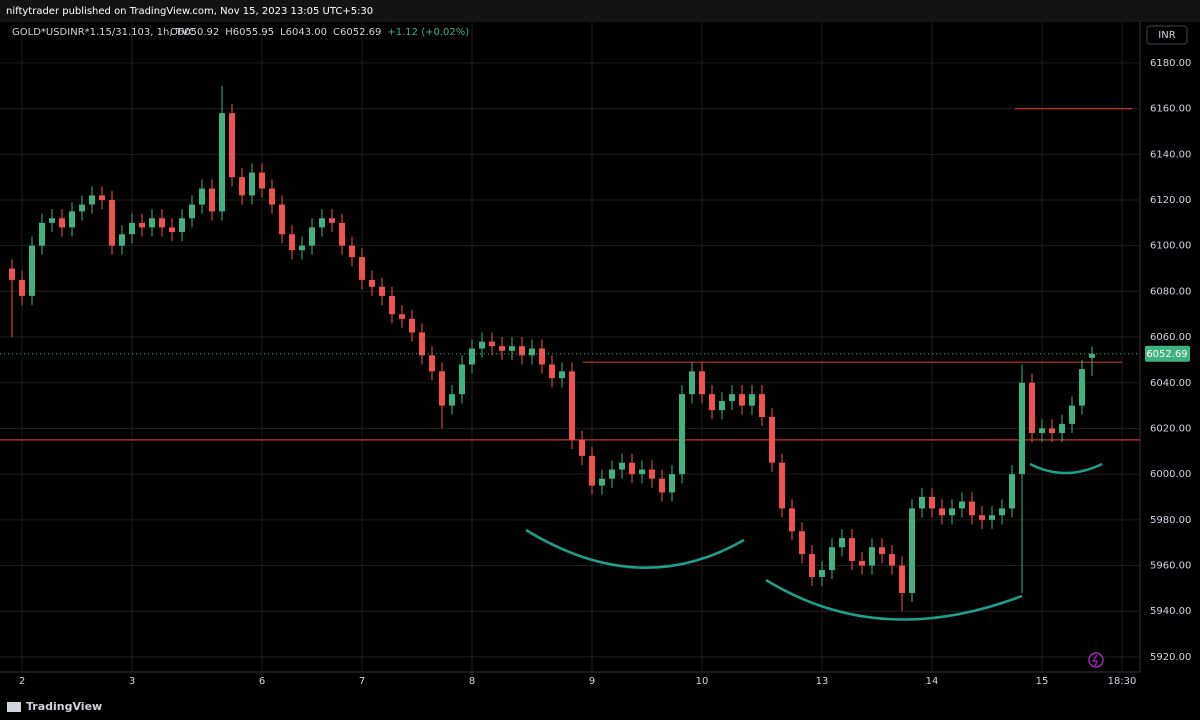 This screenshot has height=720, width=1200. I want to click on header-bar, so click(600, 11).